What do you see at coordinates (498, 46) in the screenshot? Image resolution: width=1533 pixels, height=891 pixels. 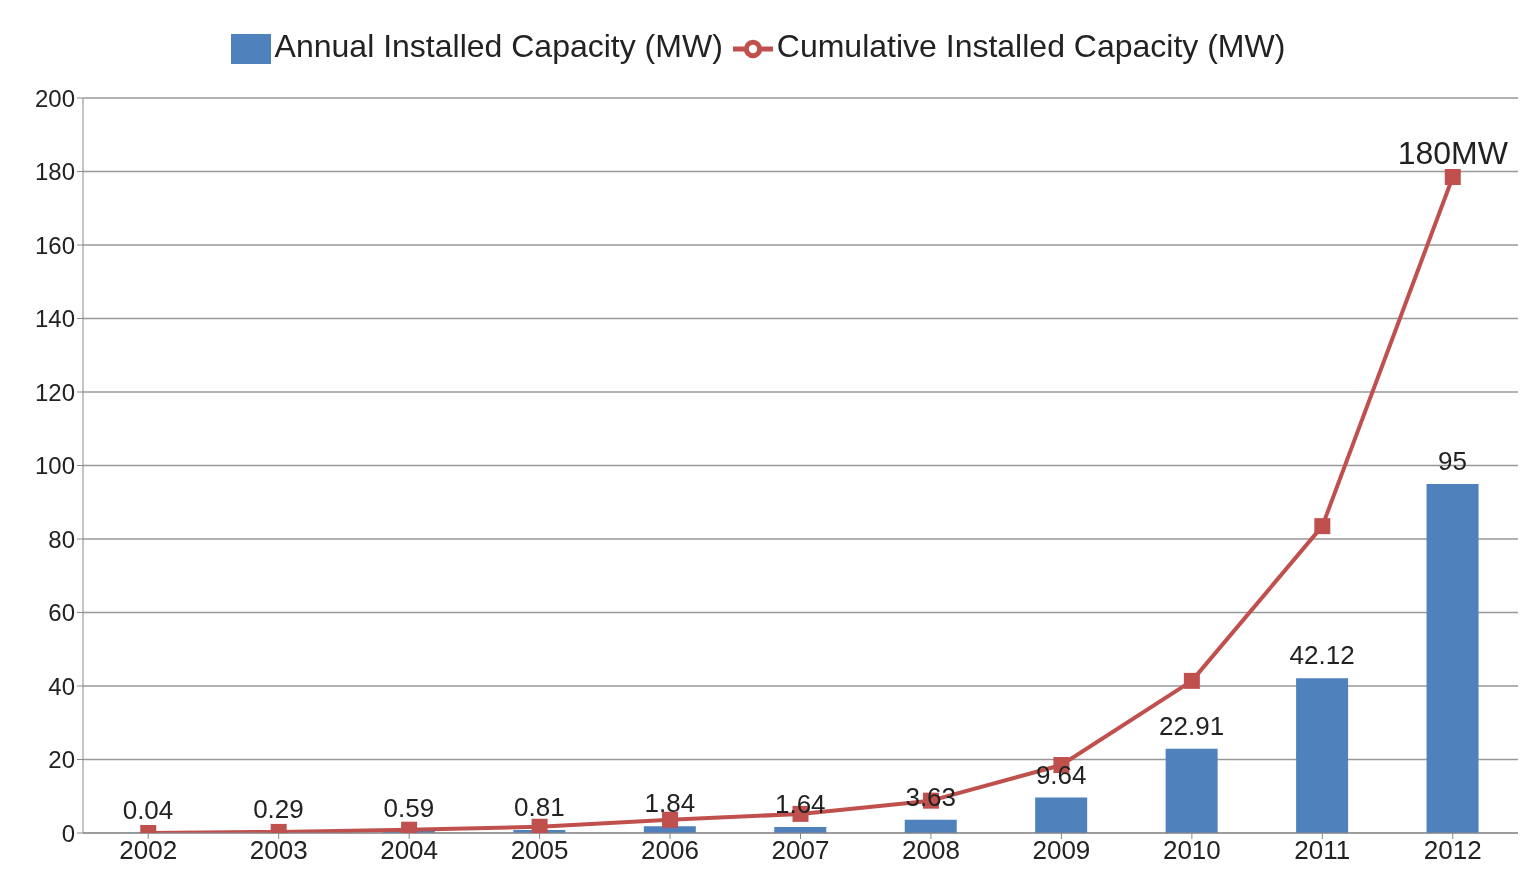 I see `legend-label: Annual Installed Capacity (MW)` at bounding box center [498, 46].